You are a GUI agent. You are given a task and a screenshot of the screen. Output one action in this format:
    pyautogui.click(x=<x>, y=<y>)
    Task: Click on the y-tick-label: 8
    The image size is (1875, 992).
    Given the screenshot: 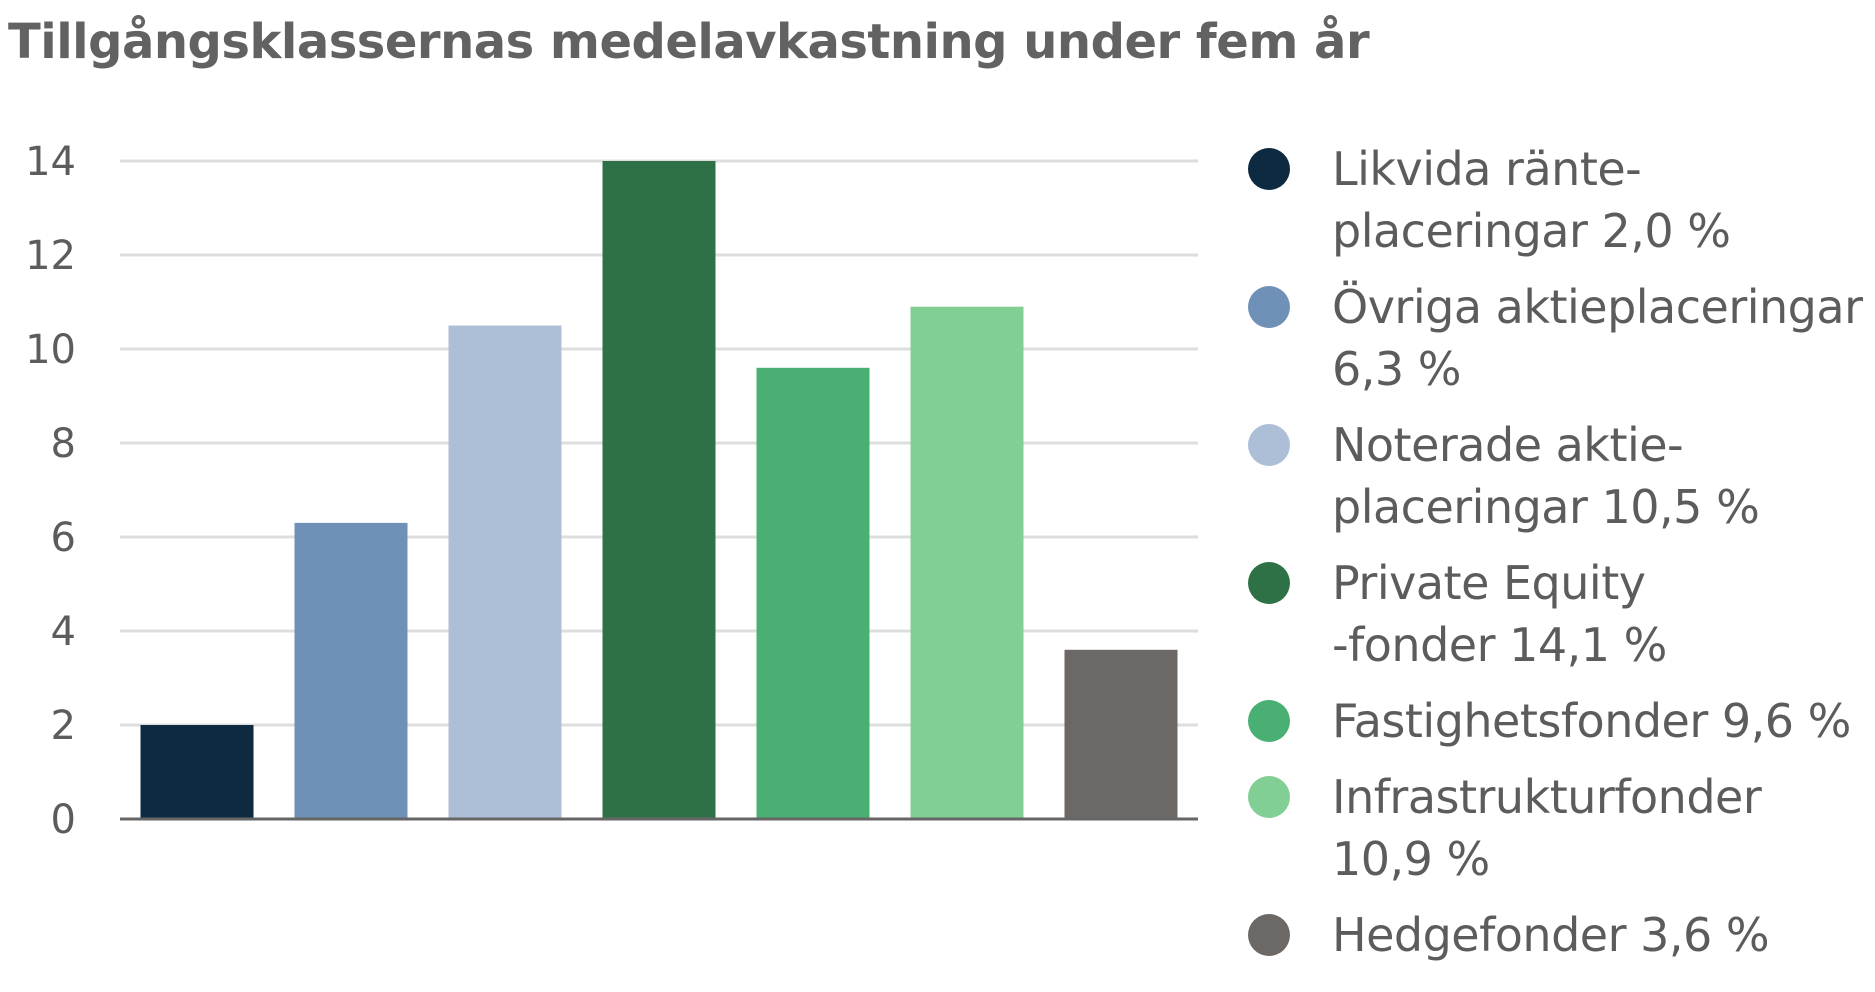 What is the action you would take?
    pyautogui.click(x=63, y=444)
    